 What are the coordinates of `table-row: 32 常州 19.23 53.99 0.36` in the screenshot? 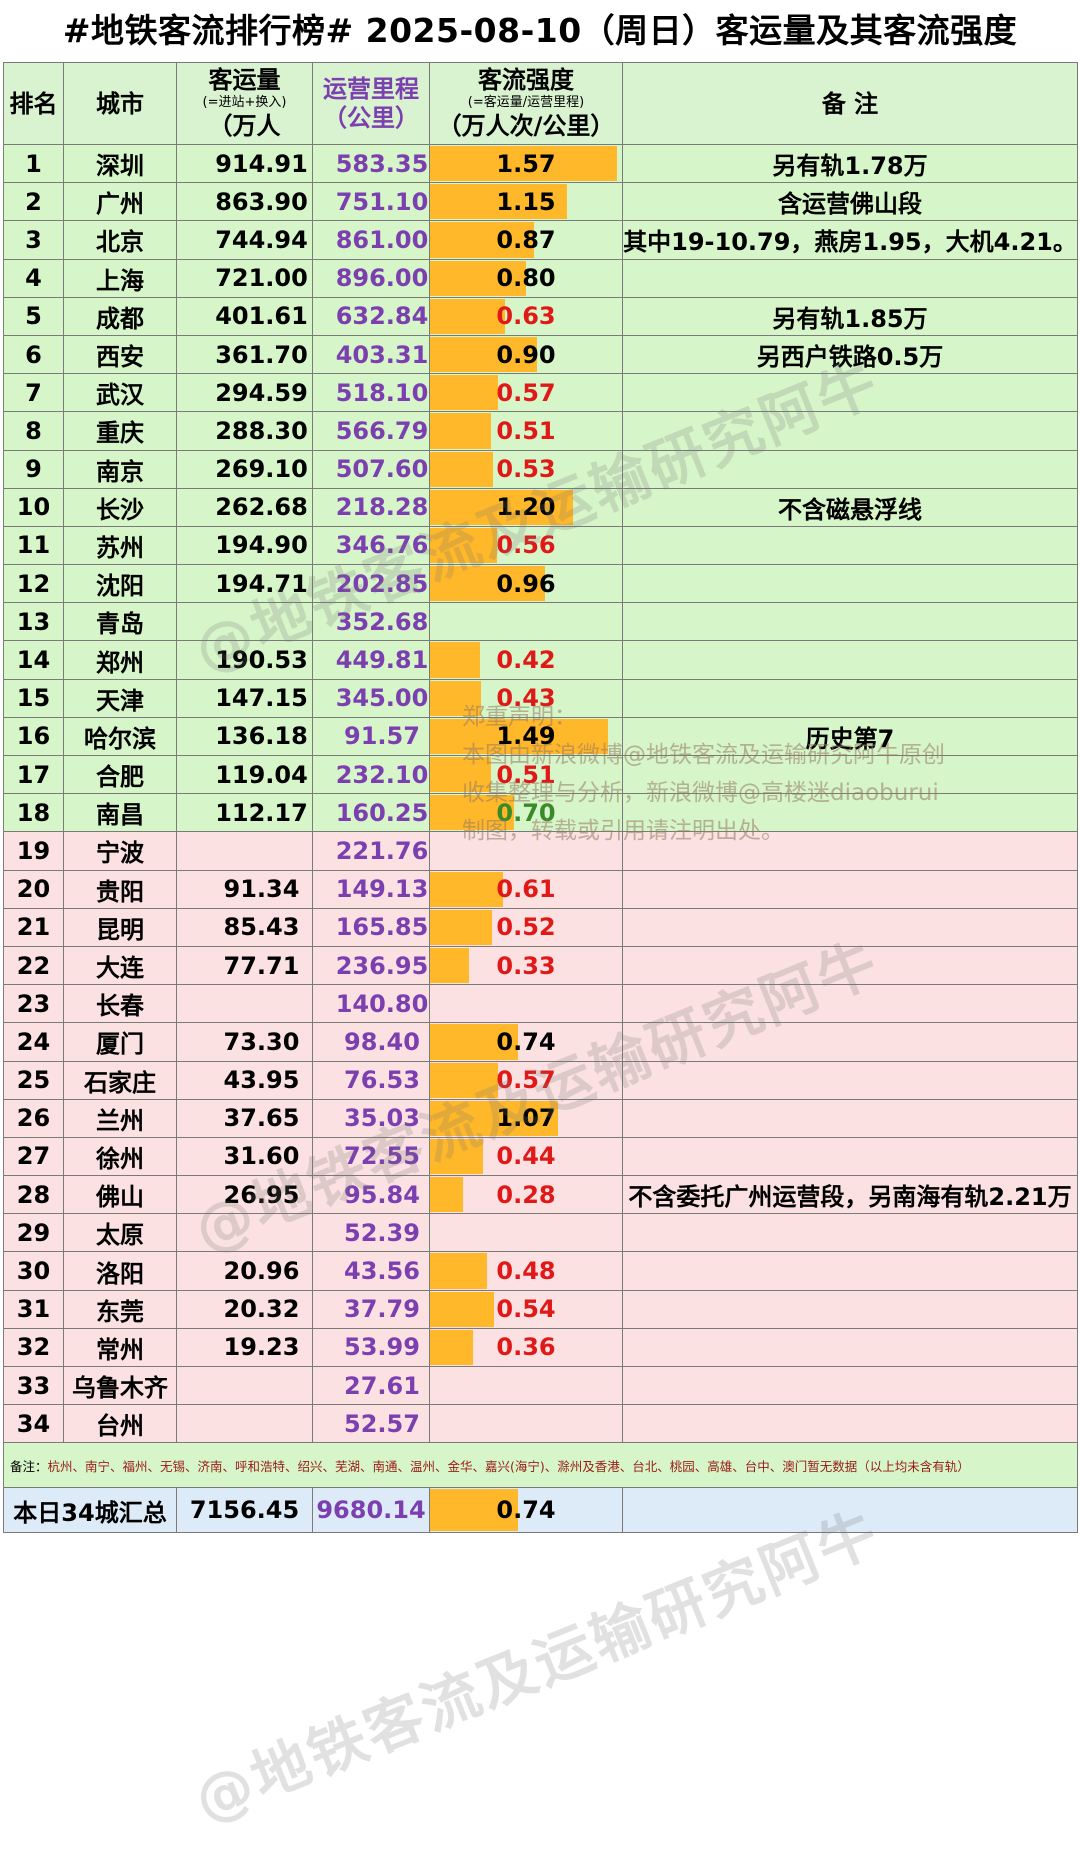 It's located at (540, 1347).